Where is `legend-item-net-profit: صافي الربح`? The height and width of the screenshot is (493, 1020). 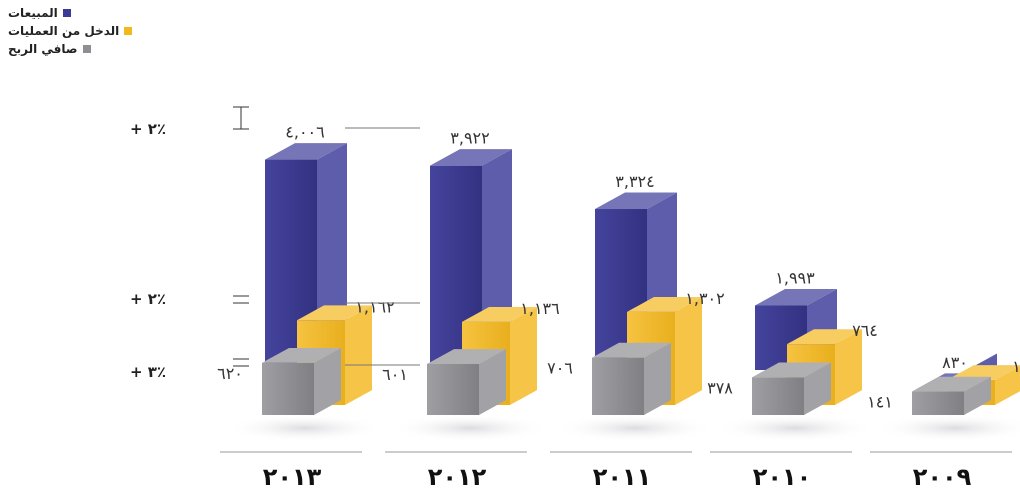
legend-item-net-profit: صافي الربح is located at coordinates (88, 49).